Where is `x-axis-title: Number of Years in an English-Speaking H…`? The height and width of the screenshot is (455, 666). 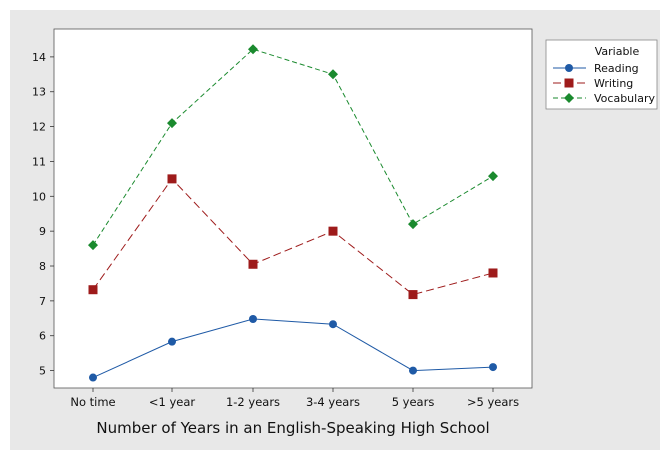 x-axis-title: Number of Years in an English-Speaking H… is located at coordinates (292, 428).